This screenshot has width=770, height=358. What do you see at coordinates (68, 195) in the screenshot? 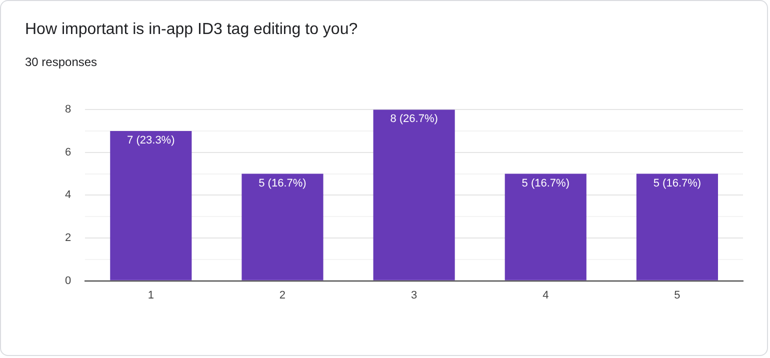
I see `y-tick-label: 4` at bounding box center [68, 195].